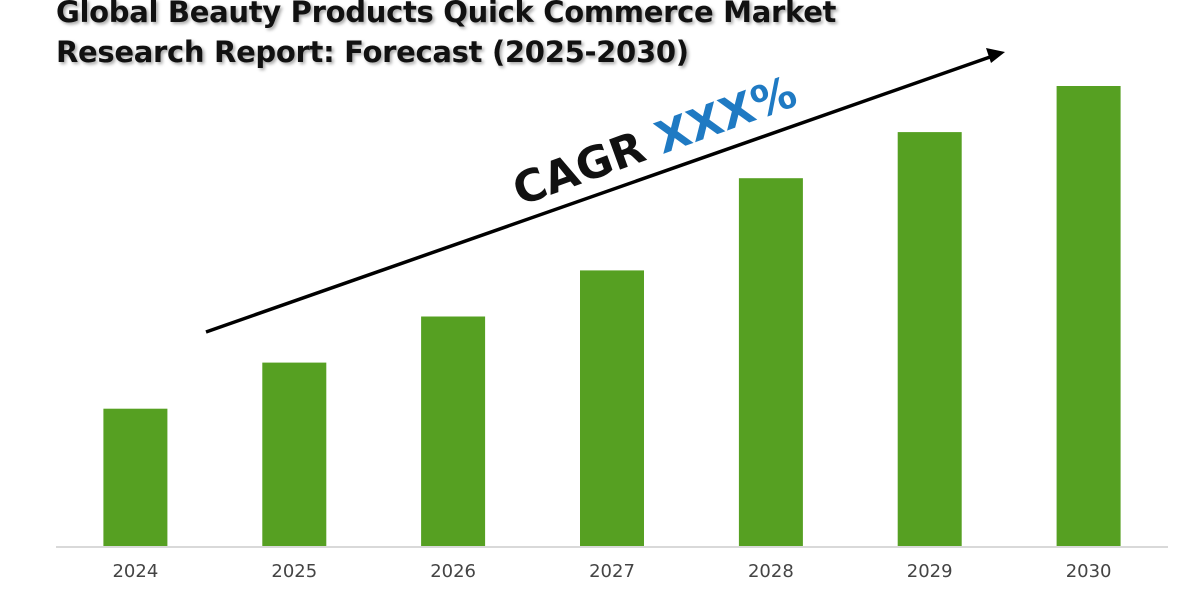 This screenshot has width=1200, height=600. I want to click on cagr-label: CAGR, so click(586, 167).